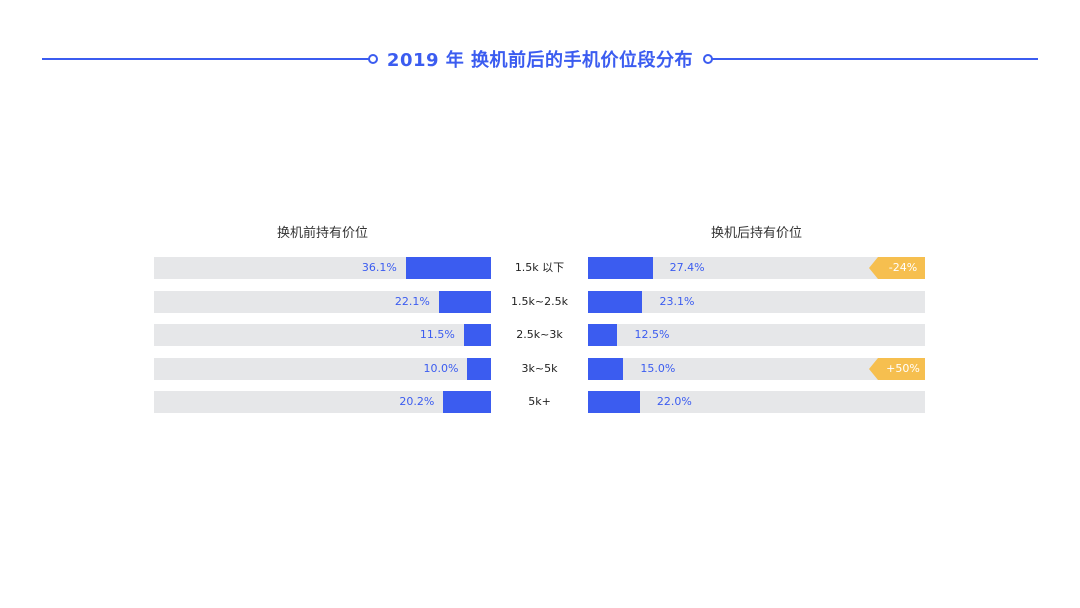 The image size is (1080, 608). Describe the element at coordinates (658, 368) in the screenshot. I see `after-value-label: 15.0%` at that location.